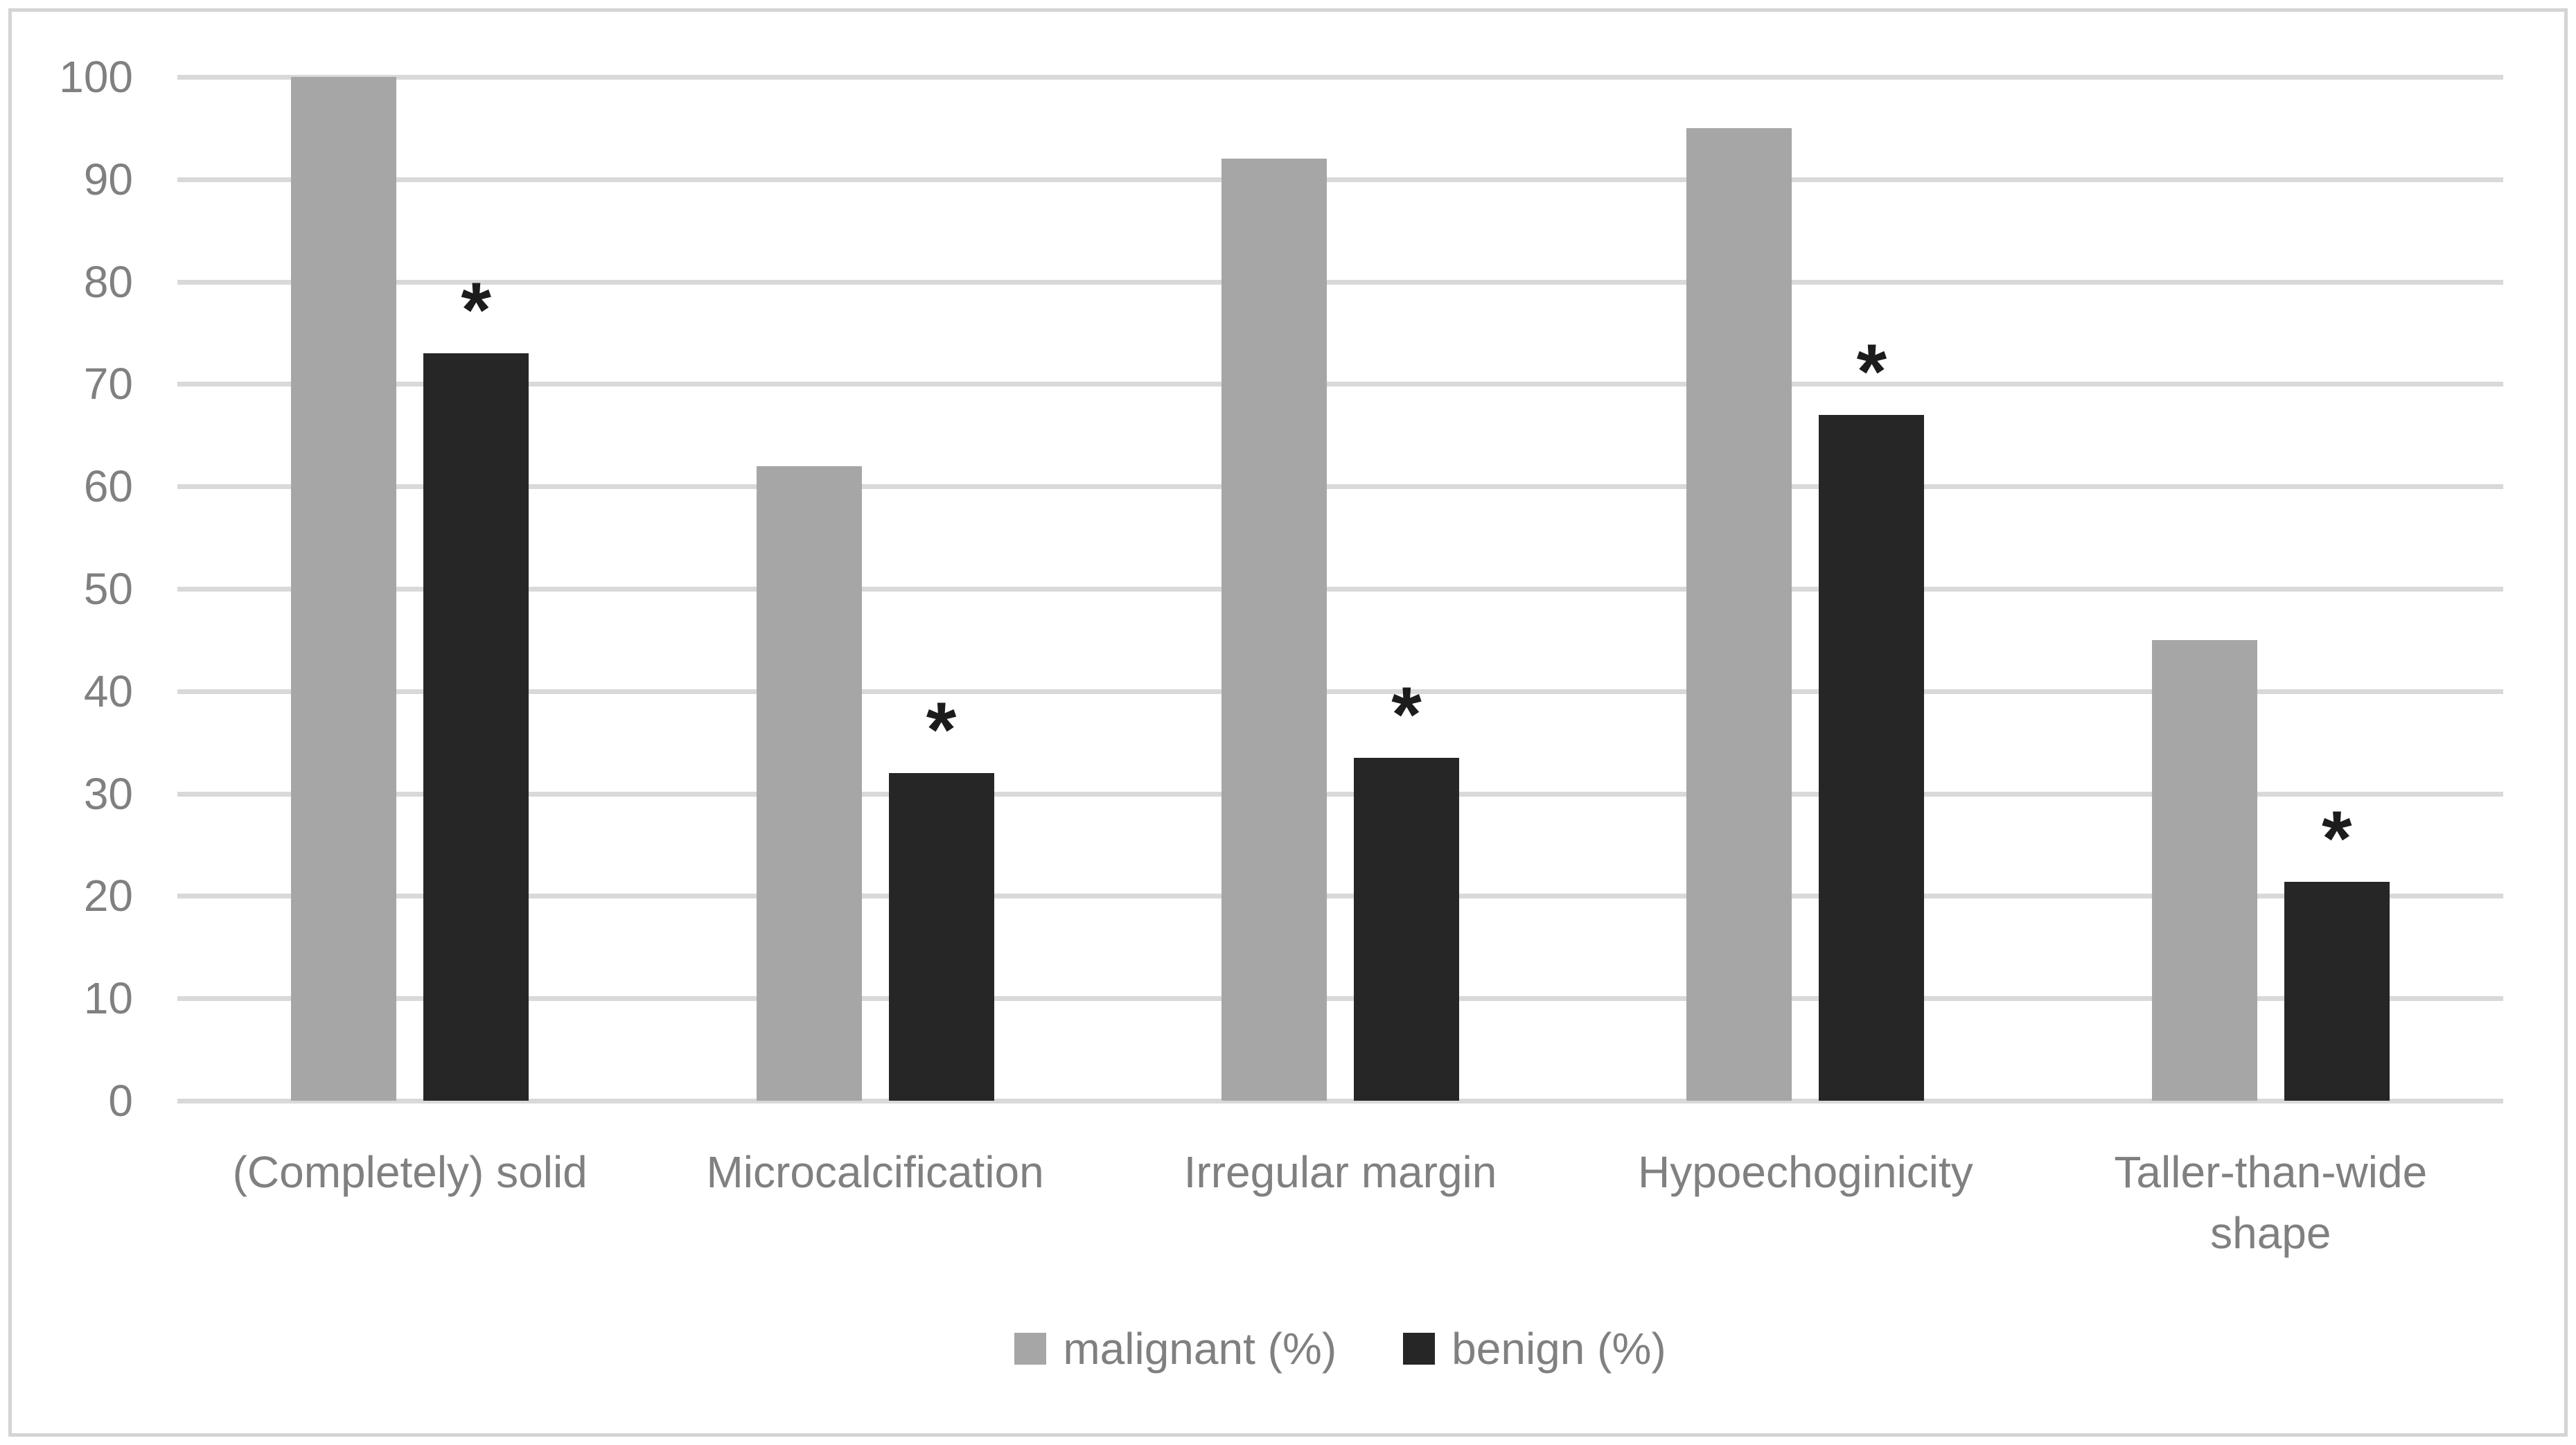  Describe the element at coordinates (1559, 1349) in the screenshot. I see `legend-label: benign (%)` at that location.